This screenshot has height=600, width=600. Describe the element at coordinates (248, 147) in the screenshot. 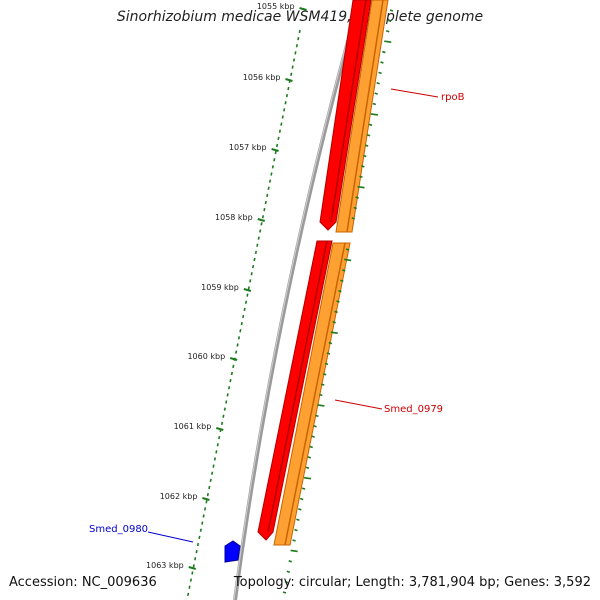

I see `tick-label: 1057 kbp` at that location.